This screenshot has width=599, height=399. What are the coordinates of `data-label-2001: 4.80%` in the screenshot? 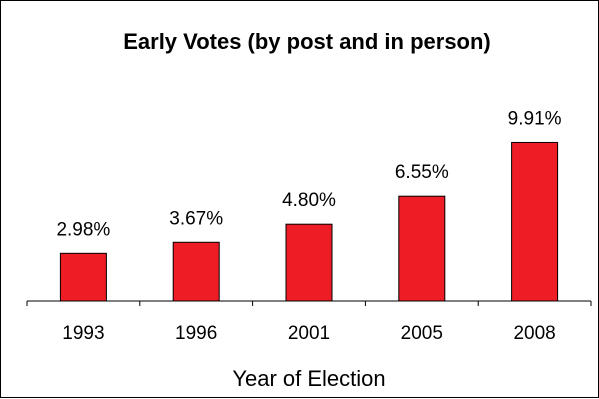 It's located at (309, 200).